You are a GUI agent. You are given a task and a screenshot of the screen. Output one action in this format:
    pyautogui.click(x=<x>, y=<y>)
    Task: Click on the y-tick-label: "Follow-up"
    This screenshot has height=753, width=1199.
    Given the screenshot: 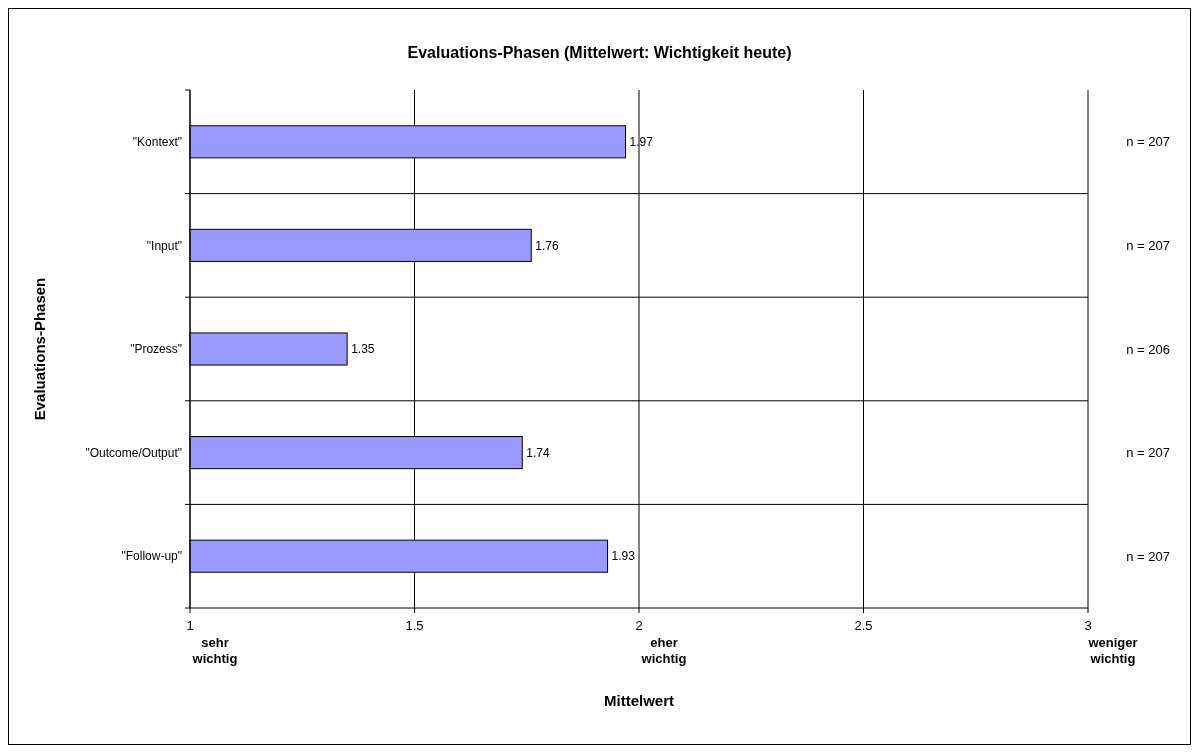 What is the action you would take?
    pyautogui.click(x=151, y=556)
    